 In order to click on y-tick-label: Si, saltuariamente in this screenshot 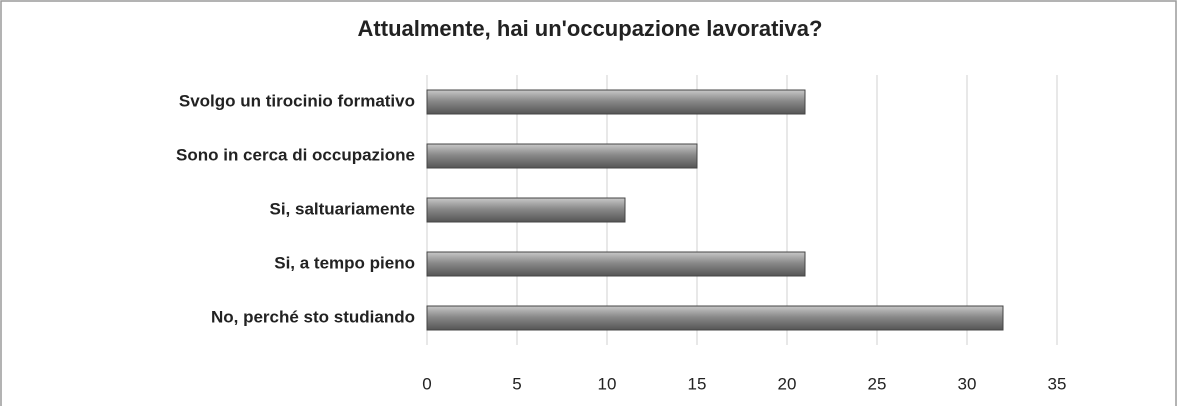, I will do `click(342, 208)`.